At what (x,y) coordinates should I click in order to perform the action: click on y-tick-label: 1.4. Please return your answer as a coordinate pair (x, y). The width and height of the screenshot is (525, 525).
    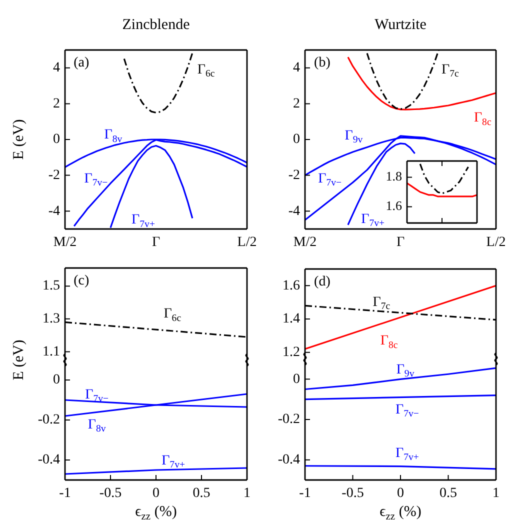
    Looking at the image, I should click on (291, 319).